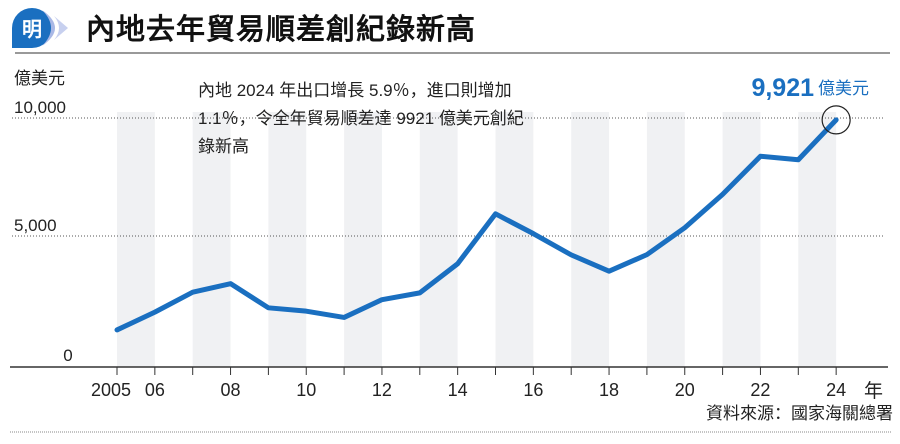 Image resolution: width=900 pixels, height=444 pixels. What do you see at coordinates (760, 390) in the screenshot?
I see `x-tick-label: 22` at bounding box center [760, 390].